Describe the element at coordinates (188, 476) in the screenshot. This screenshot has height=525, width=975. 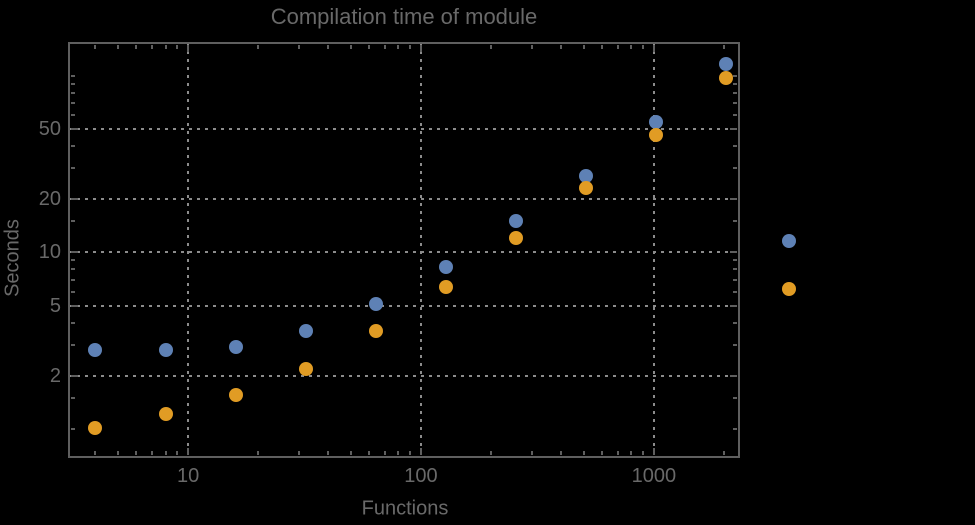
I see `x-tick-label: 10` at that location.